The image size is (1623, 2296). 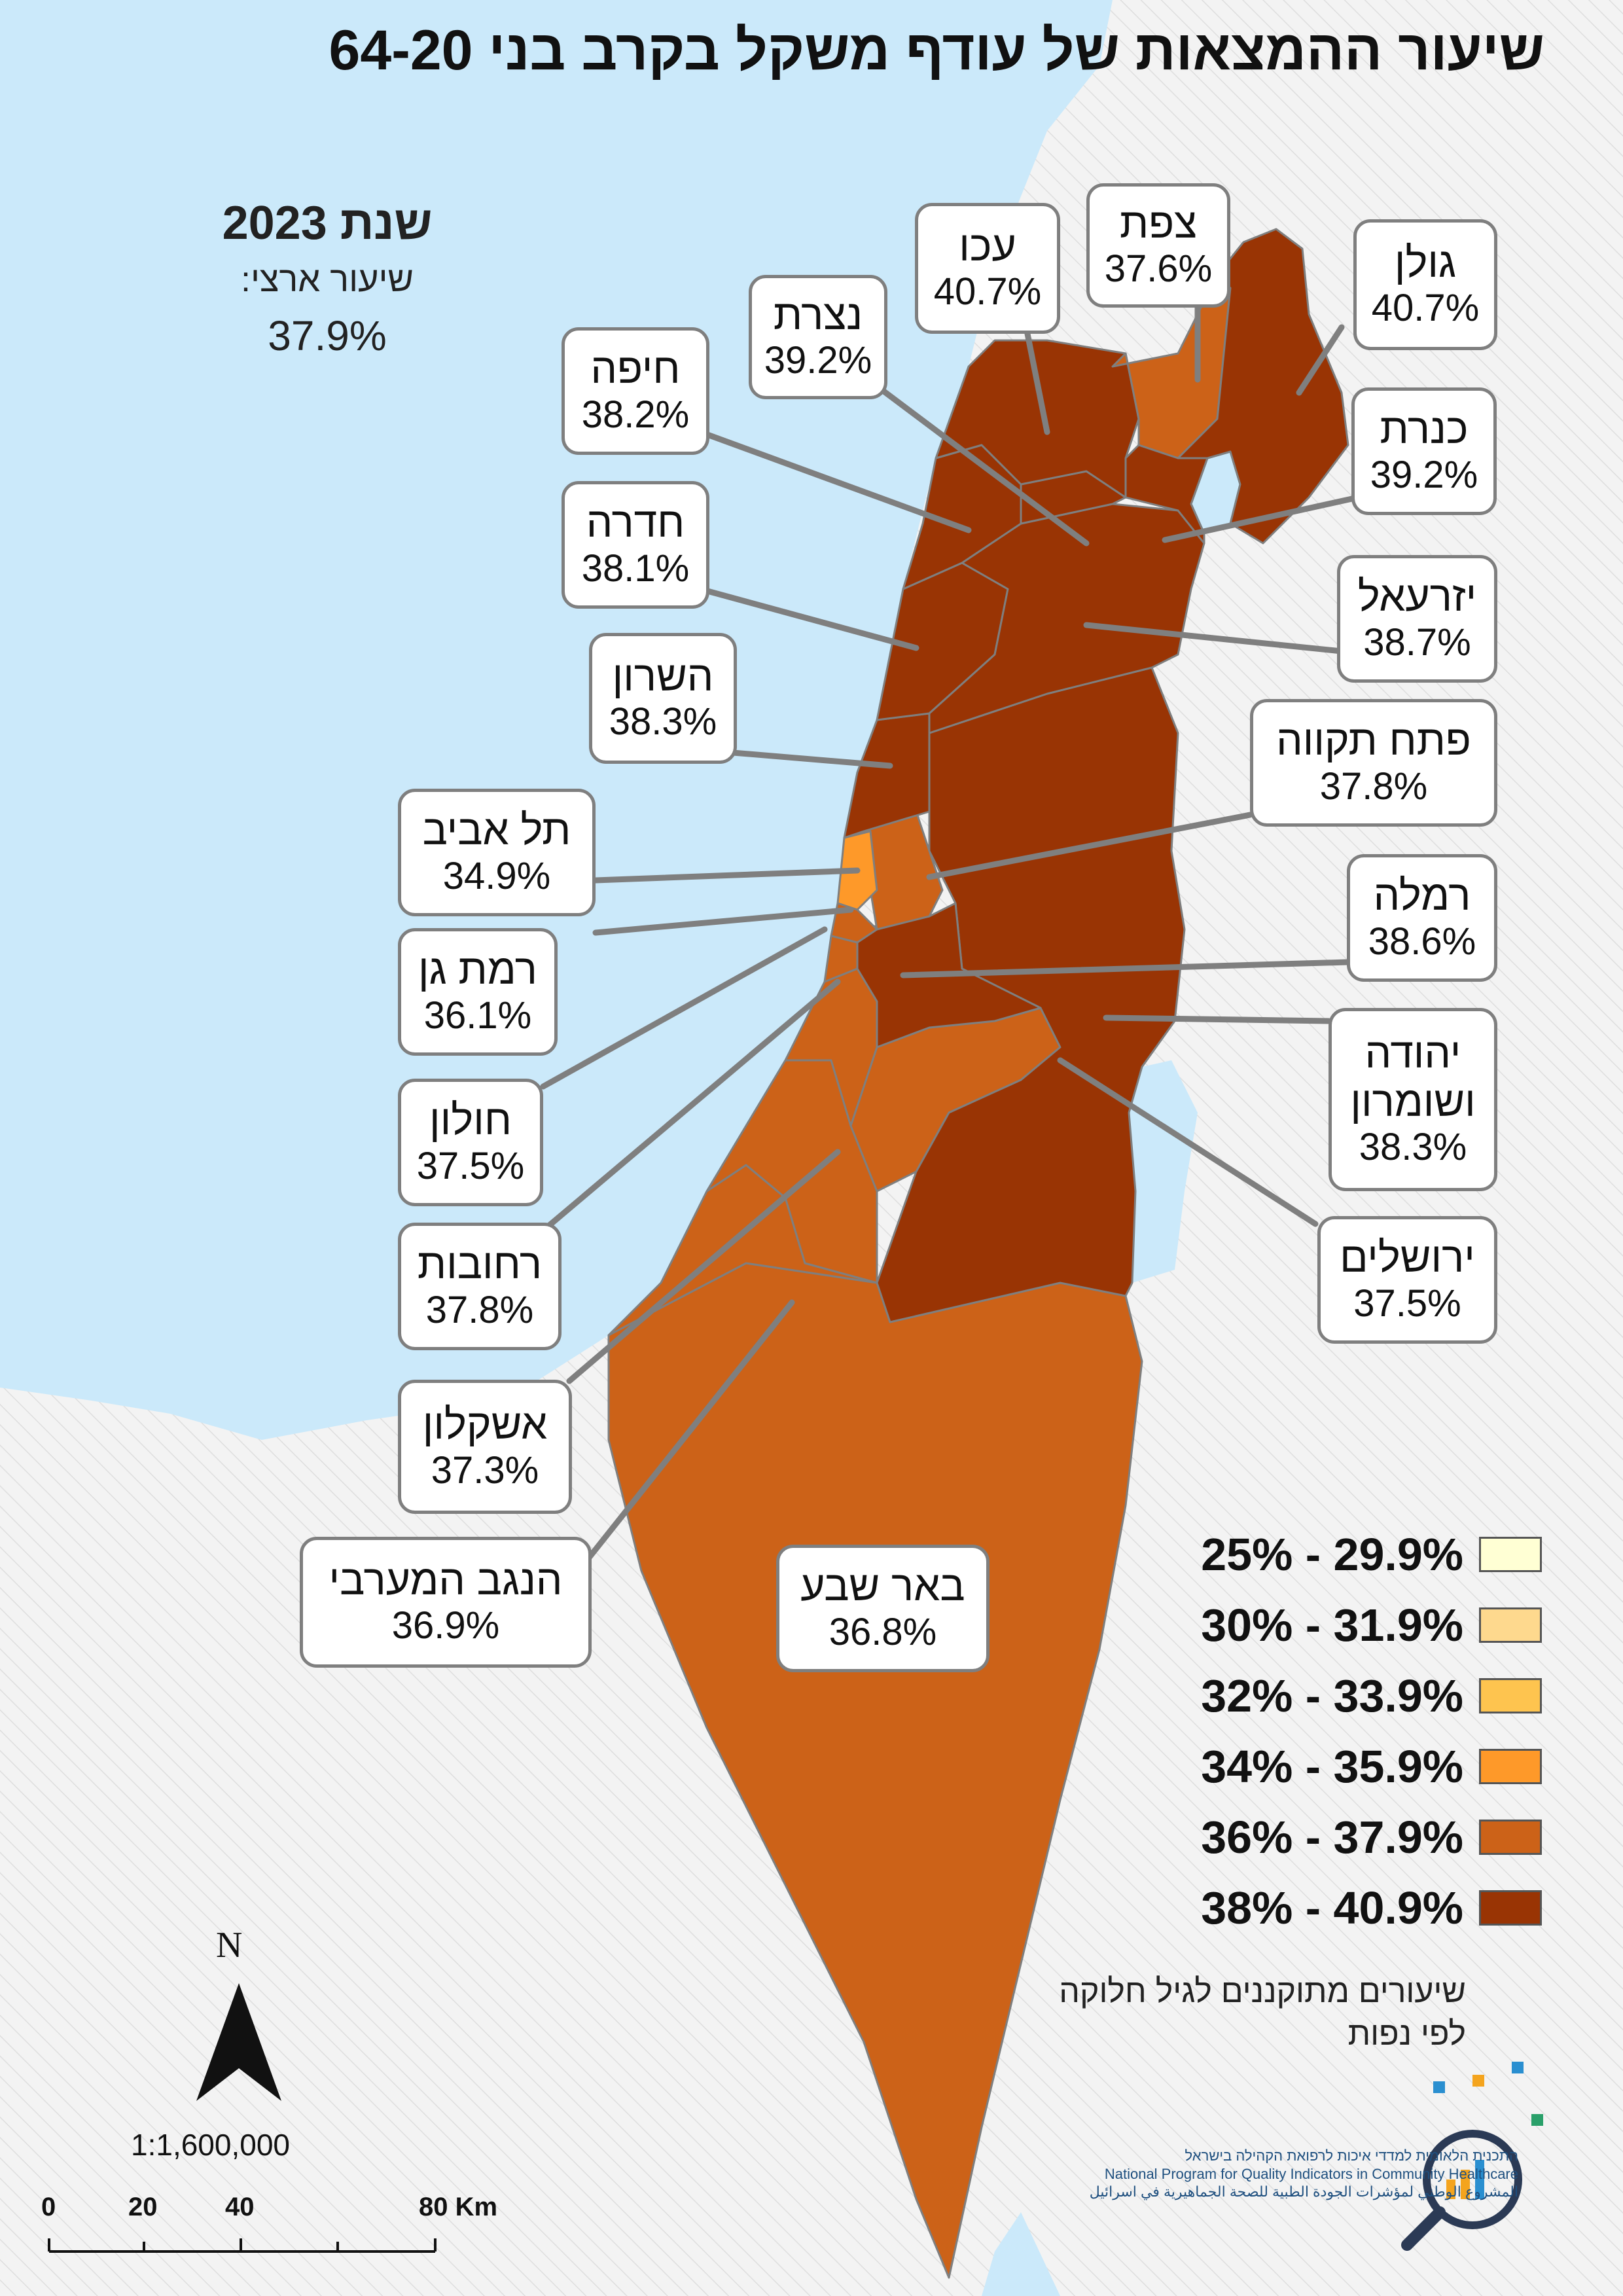 I want to click on callout-yehuda-shomron: יהודה ושומרון 38.3%, so click(x=1413, y=1099).